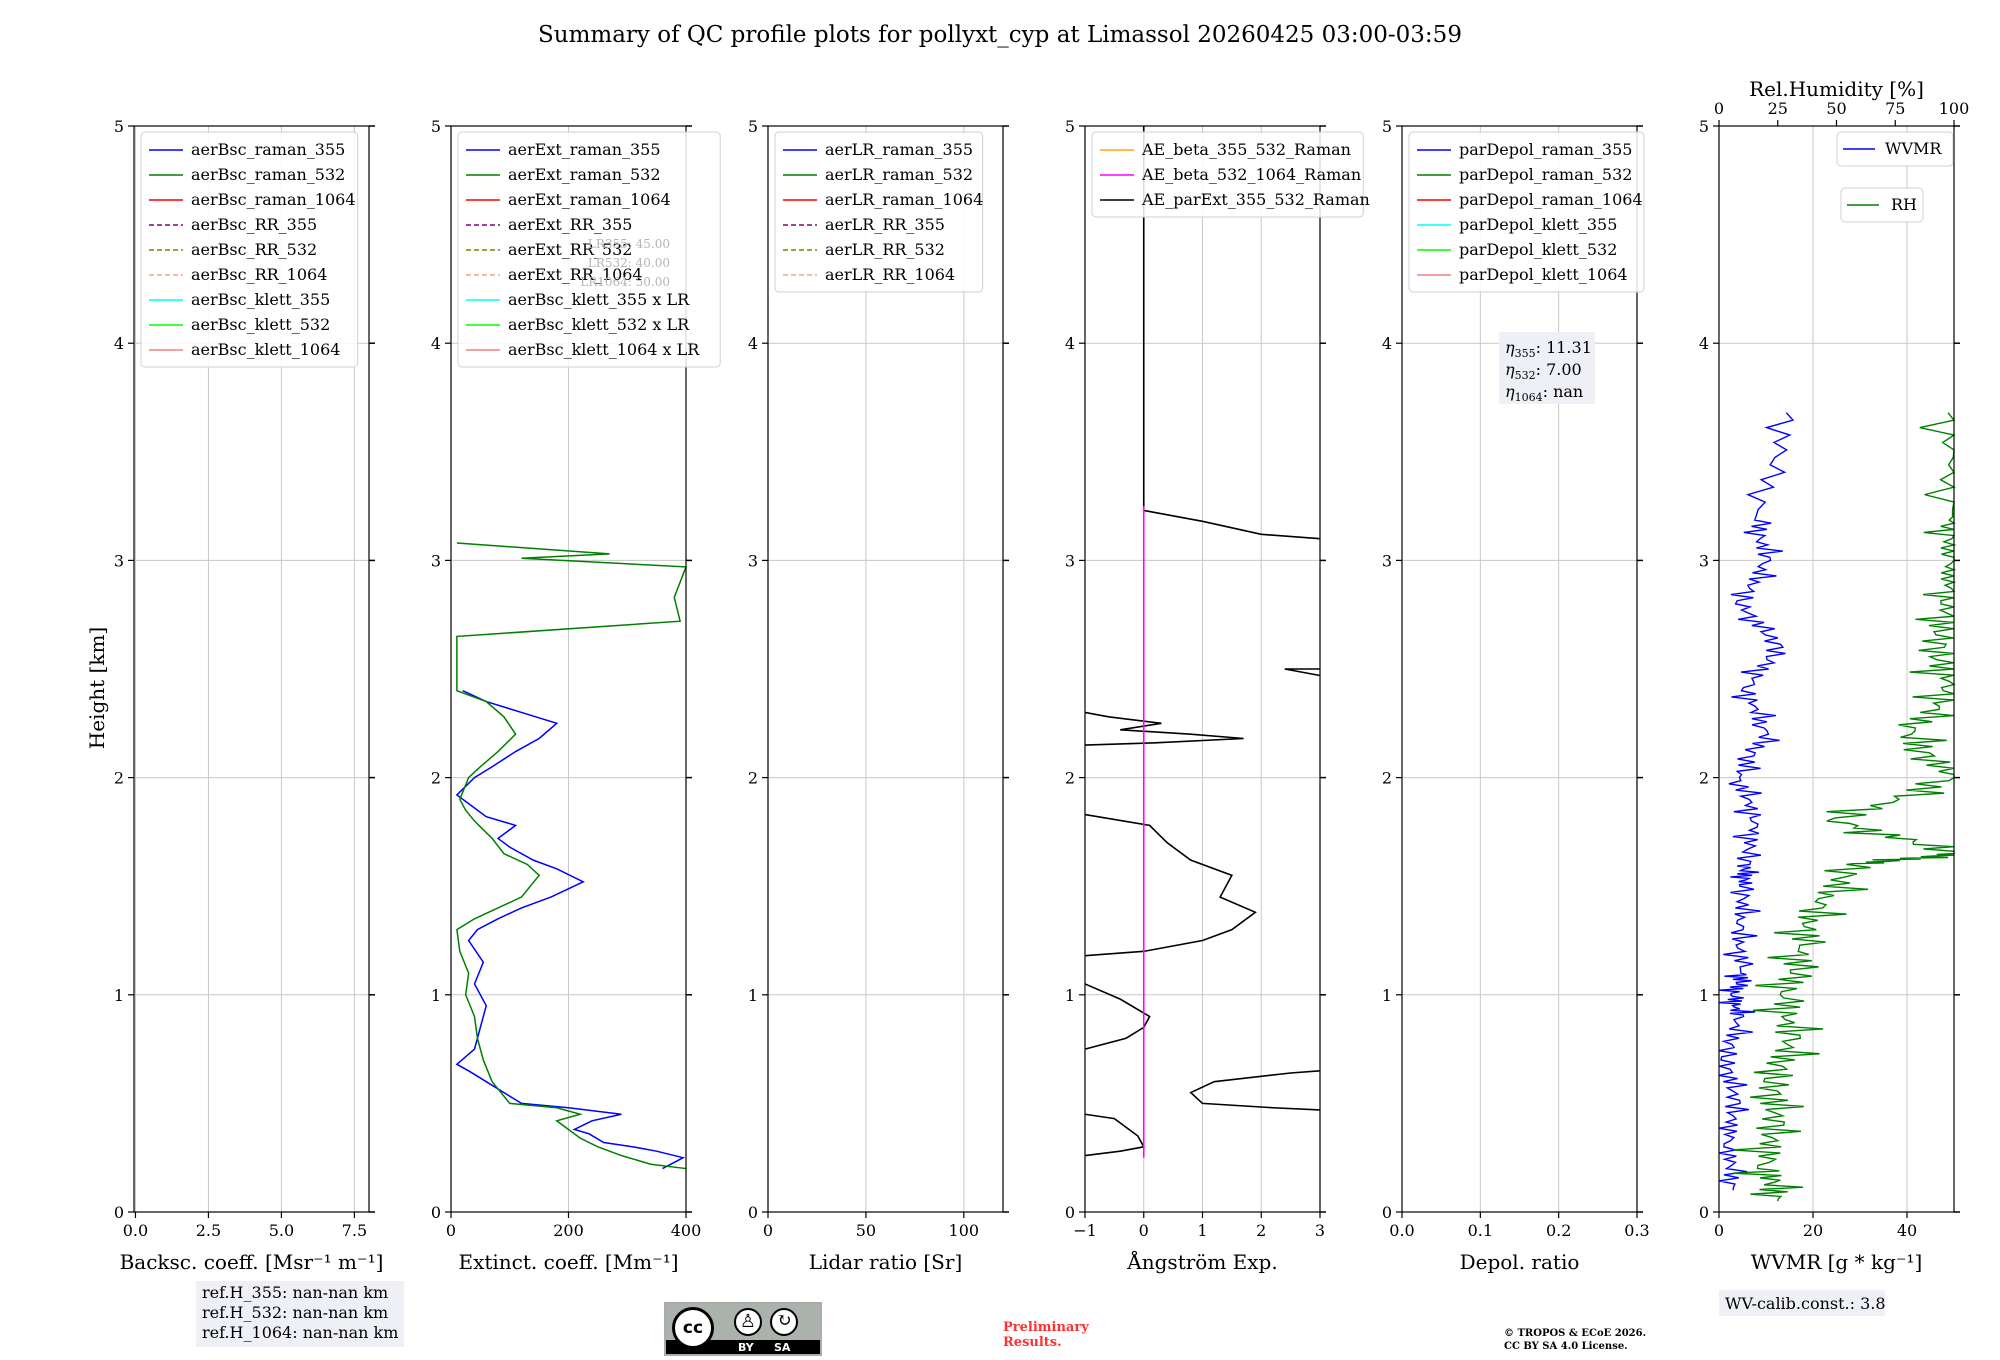 Image resolution: width=2000 pixels, height=1360 pixels. I want to click on ae-legend-label: AE_beta_355_532_Raman, so click(1246, 149).